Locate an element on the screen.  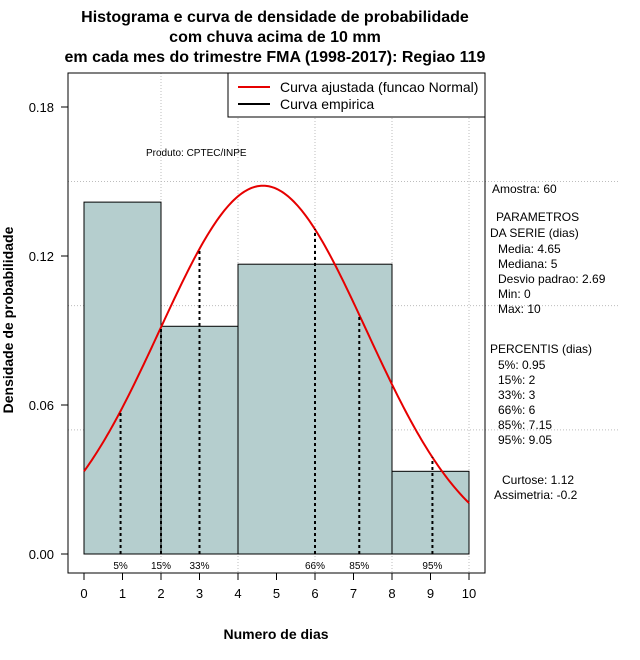
x-axis-title: Numero de dias is located at coordinates (275, 634).